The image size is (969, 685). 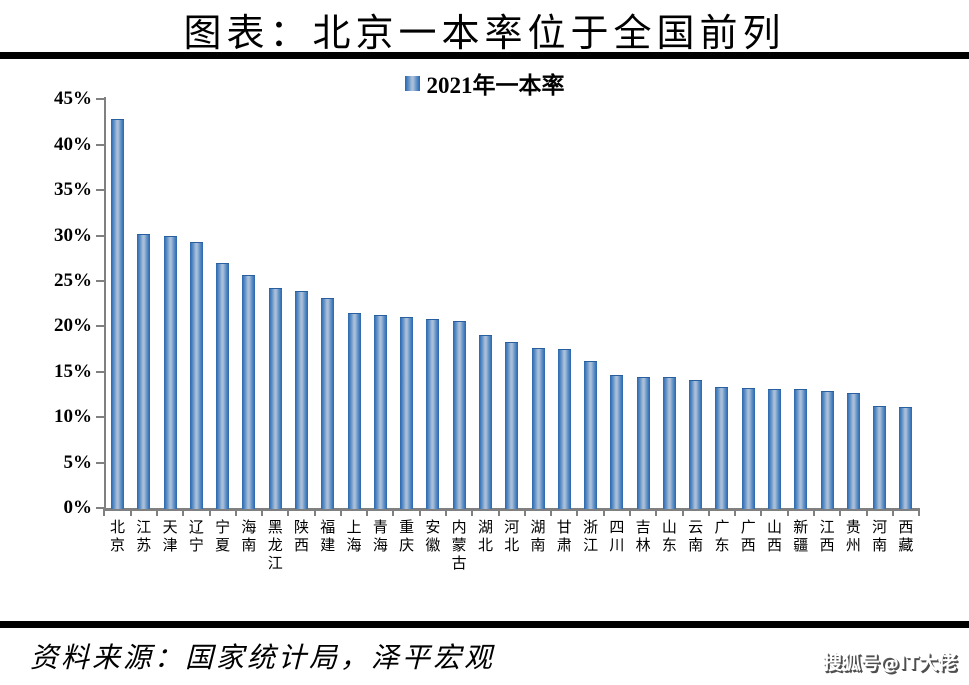 What do you see at coordinates (906, 537) in the screenshot?
I see `x-category-label-30: 西藏` at bounding box center [906, 537].